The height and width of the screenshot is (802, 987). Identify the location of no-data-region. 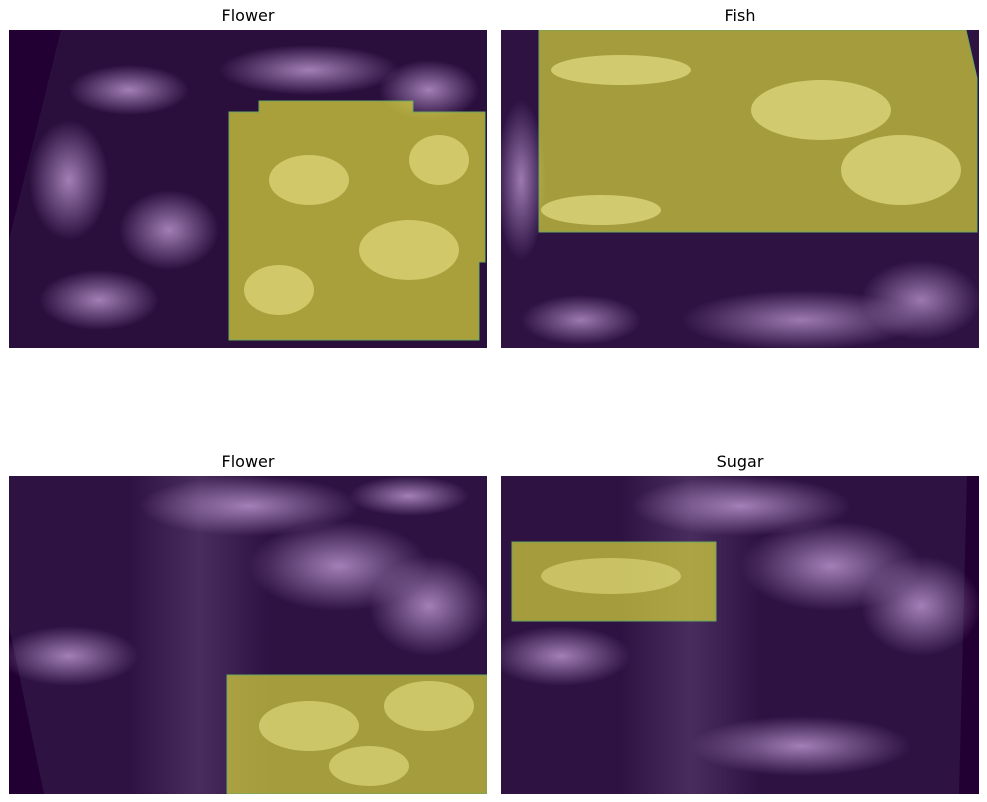
(35, 135).